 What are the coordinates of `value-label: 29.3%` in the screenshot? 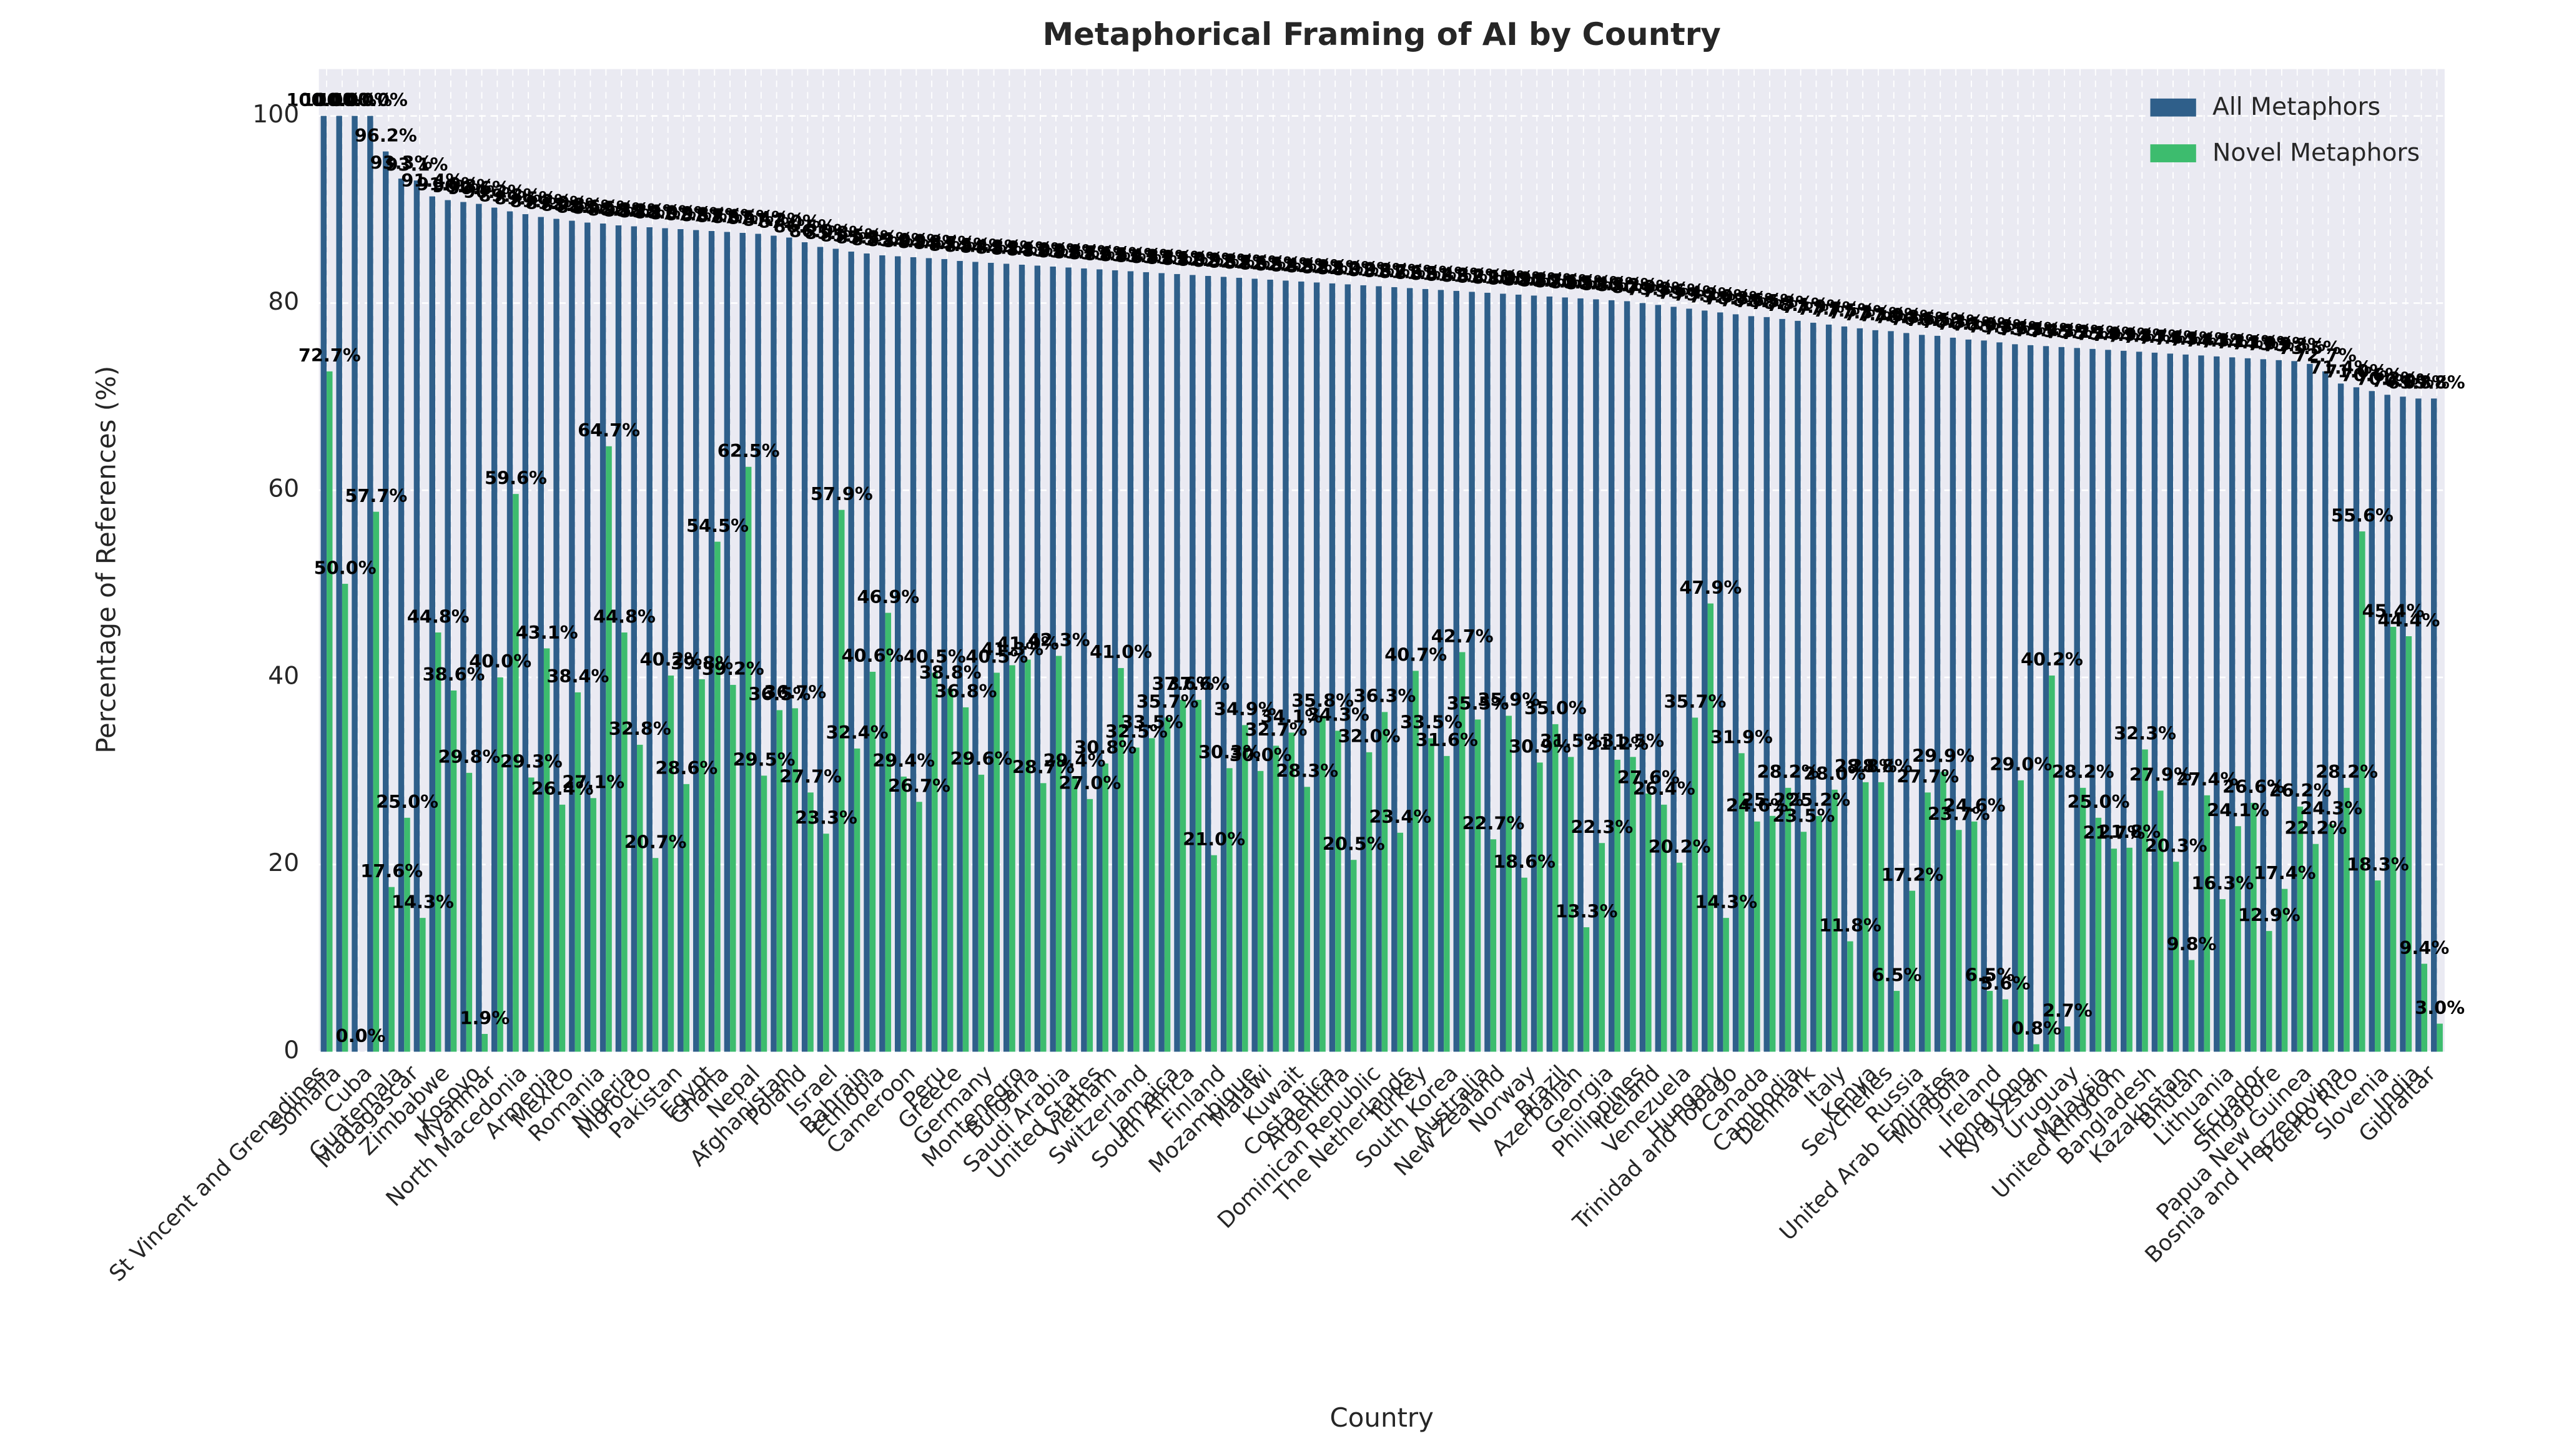 It's located at (531, 761).